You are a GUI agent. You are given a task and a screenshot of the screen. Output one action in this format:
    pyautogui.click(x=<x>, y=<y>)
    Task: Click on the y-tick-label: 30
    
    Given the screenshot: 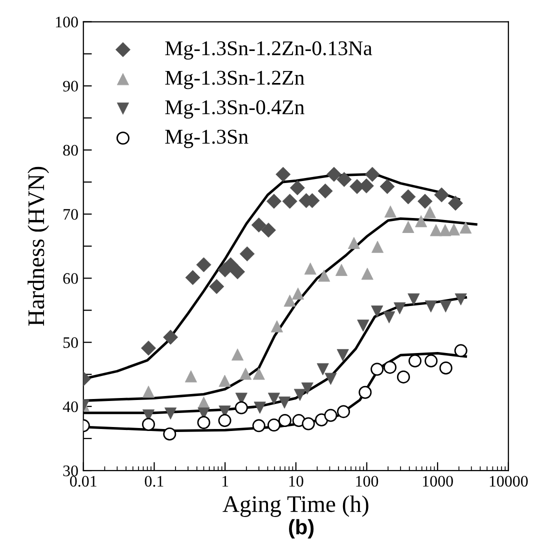 What is the action you would take?
    pyautogui.click(x=70, y=470)
    